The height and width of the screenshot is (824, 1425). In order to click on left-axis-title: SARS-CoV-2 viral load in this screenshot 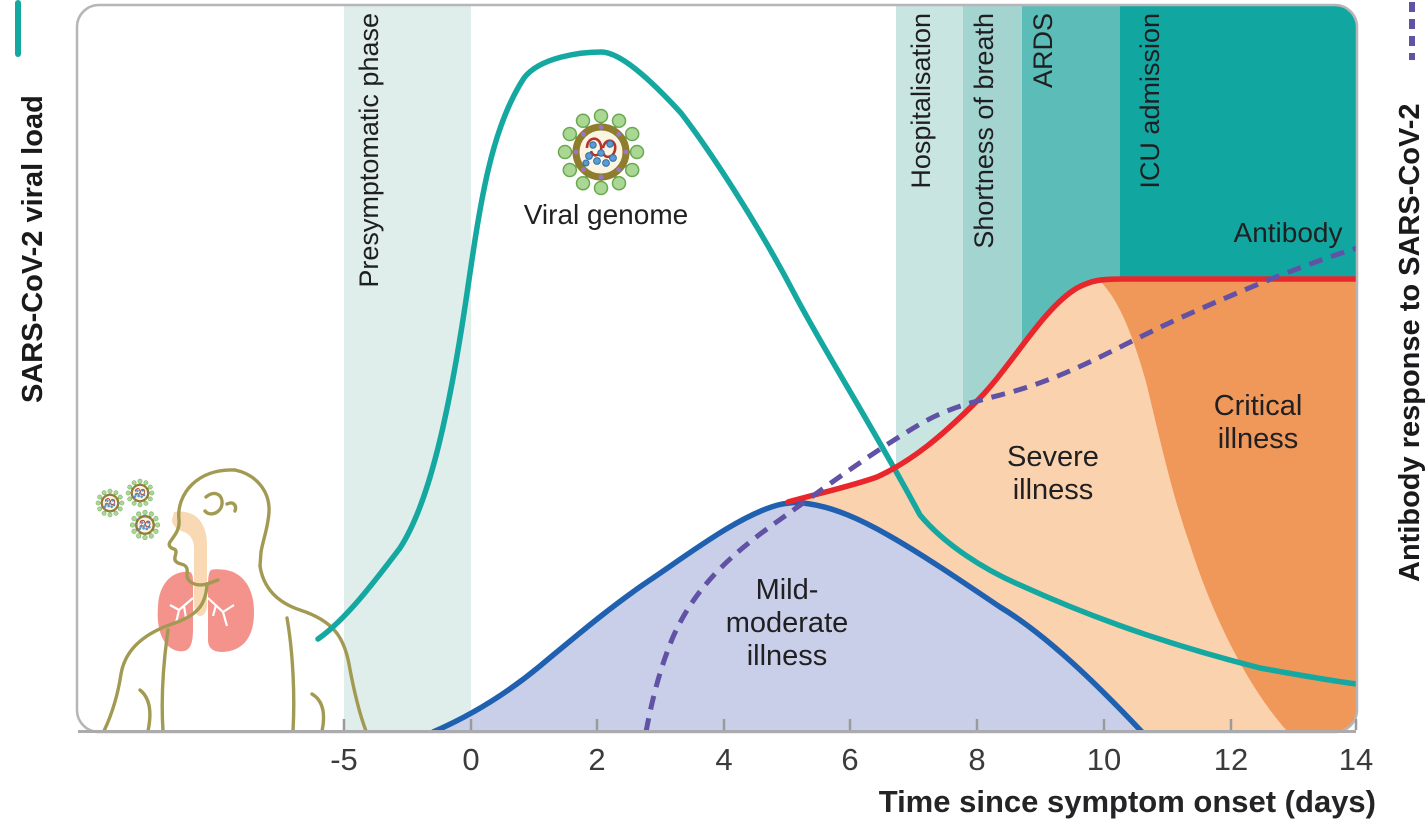, I will do `click(33, 249)`.